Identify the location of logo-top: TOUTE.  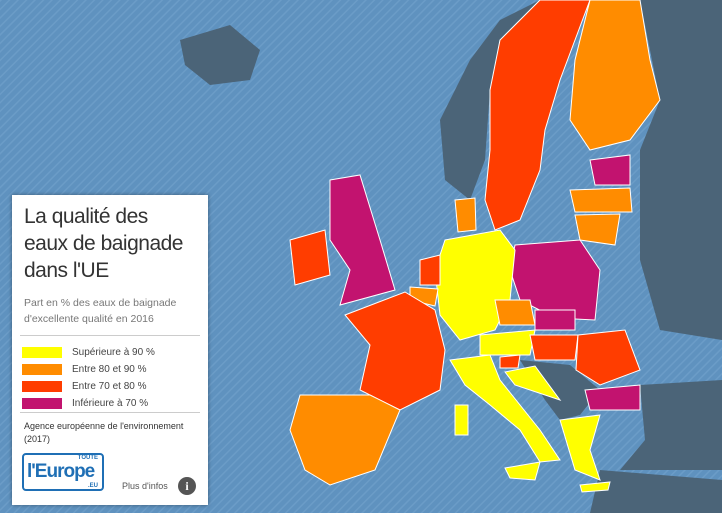
(87, 458).